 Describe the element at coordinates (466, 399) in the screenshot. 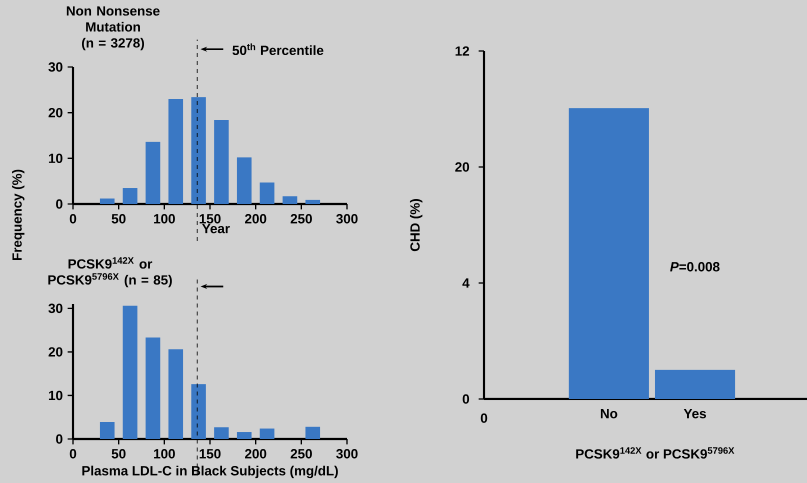

I see `text: 0` at that location.